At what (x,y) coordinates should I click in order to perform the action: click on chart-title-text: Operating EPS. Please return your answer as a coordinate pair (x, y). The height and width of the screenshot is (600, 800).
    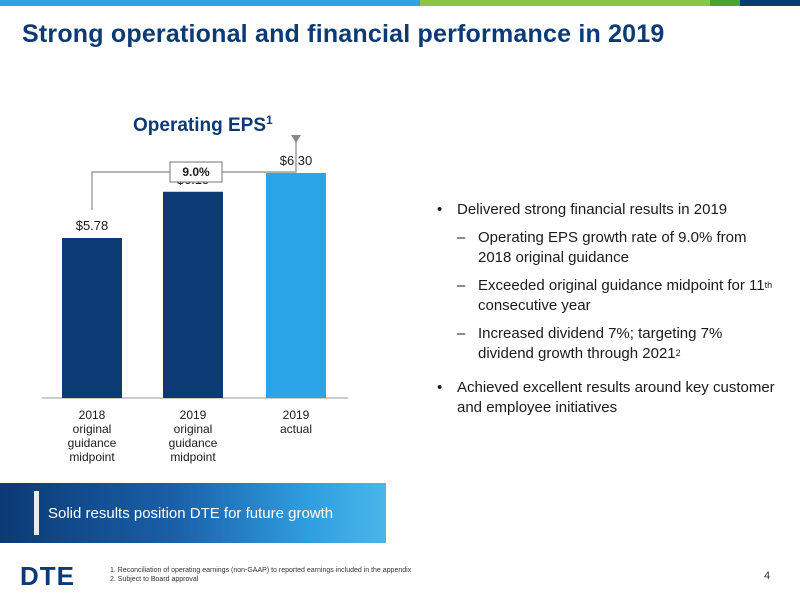
    Looking at the image, I should click on (200, 125).